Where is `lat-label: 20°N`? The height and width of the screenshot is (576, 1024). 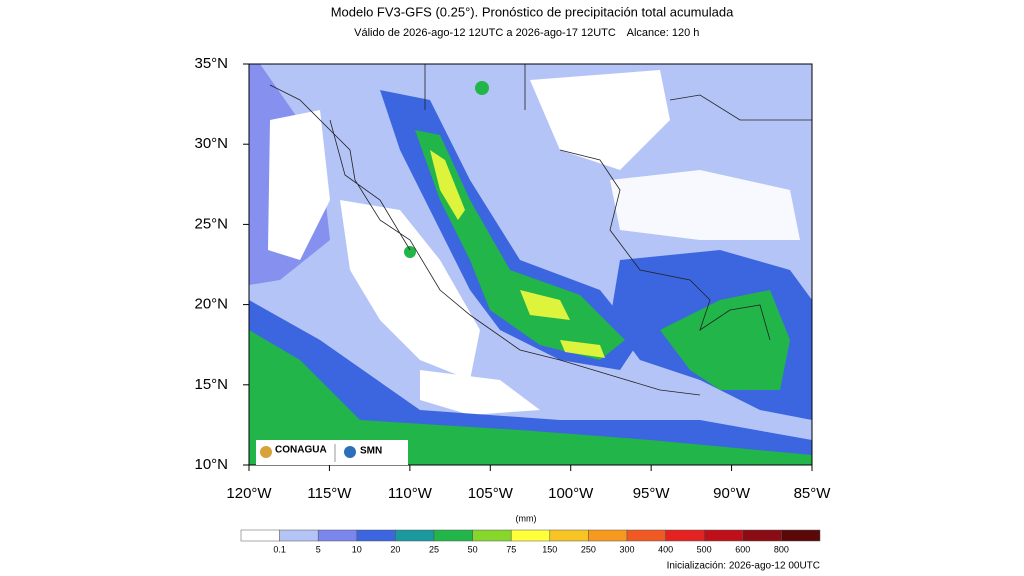
lat-label: 20°N is located at coordinates (211, 304).